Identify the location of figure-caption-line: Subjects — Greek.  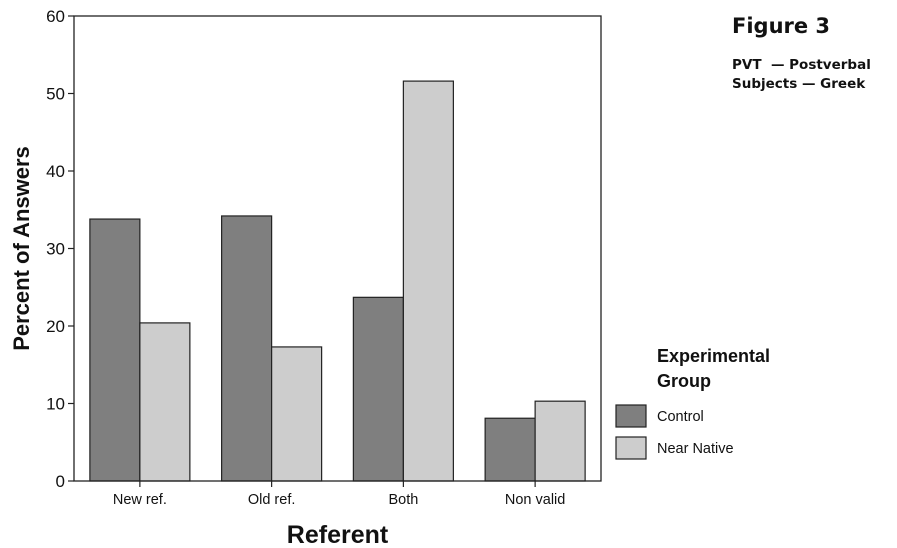
(799, 84).